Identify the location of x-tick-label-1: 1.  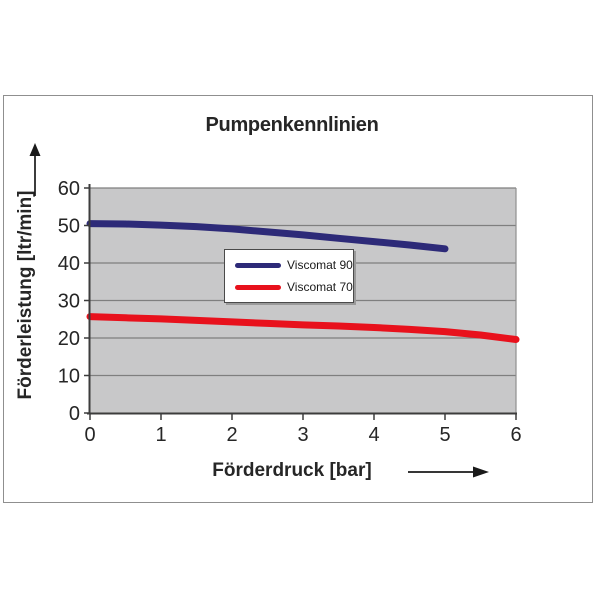
(160, 435).